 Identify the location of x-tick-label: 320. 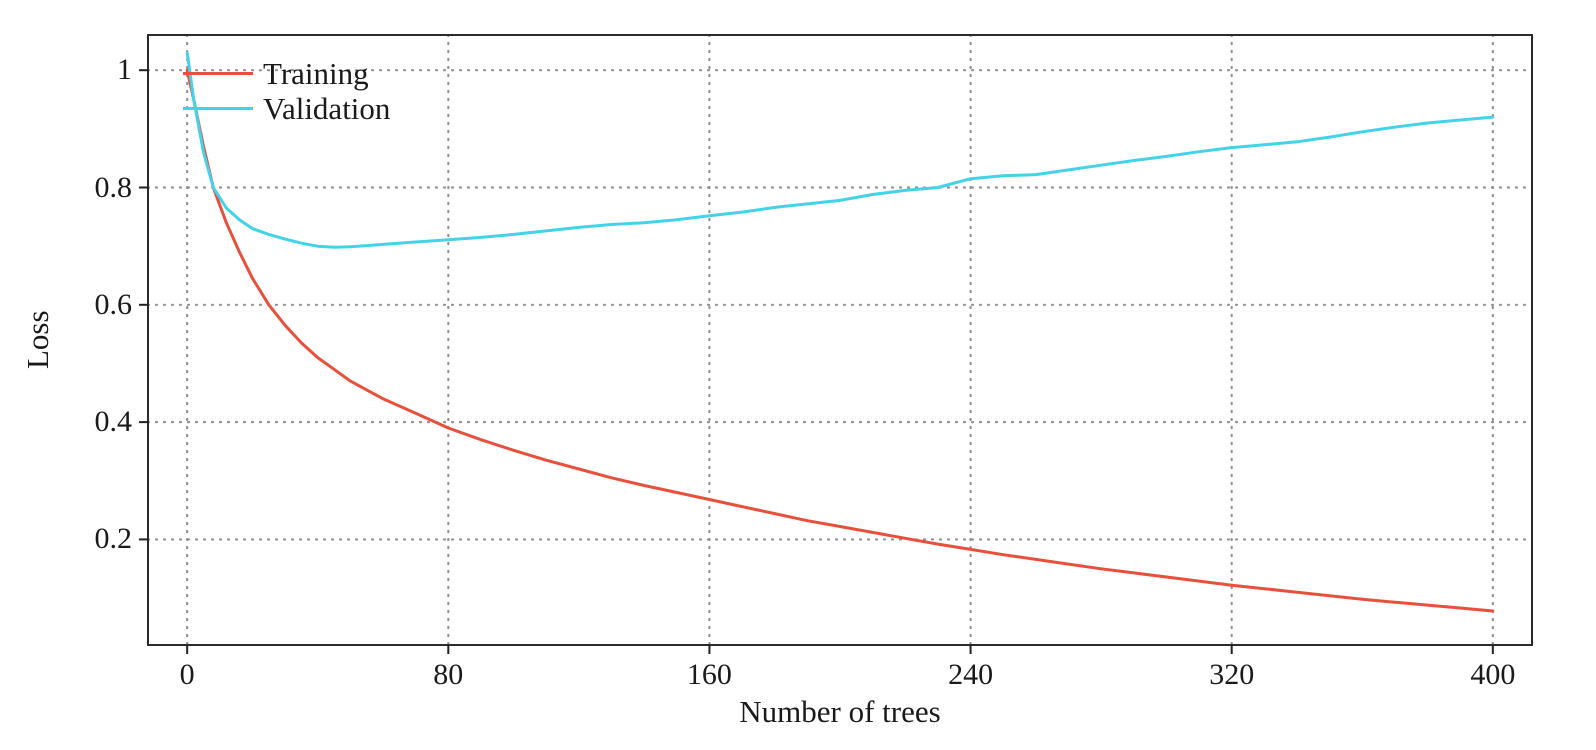
(1232, 674).